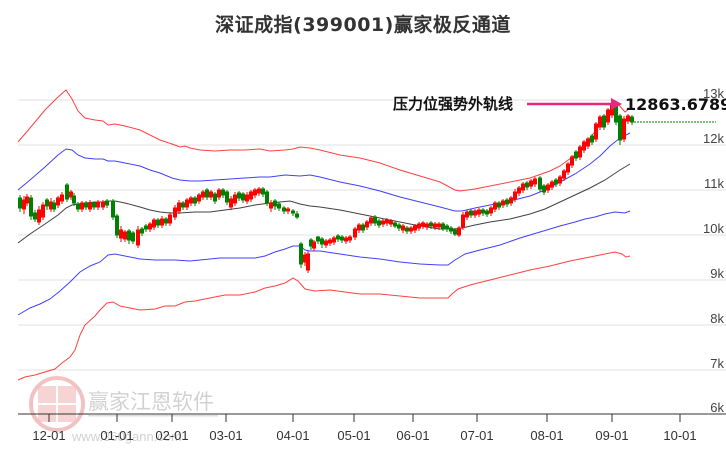 The image size is (726, 450). I want to click on x-tick-label: 04-01, so click(292, 435).